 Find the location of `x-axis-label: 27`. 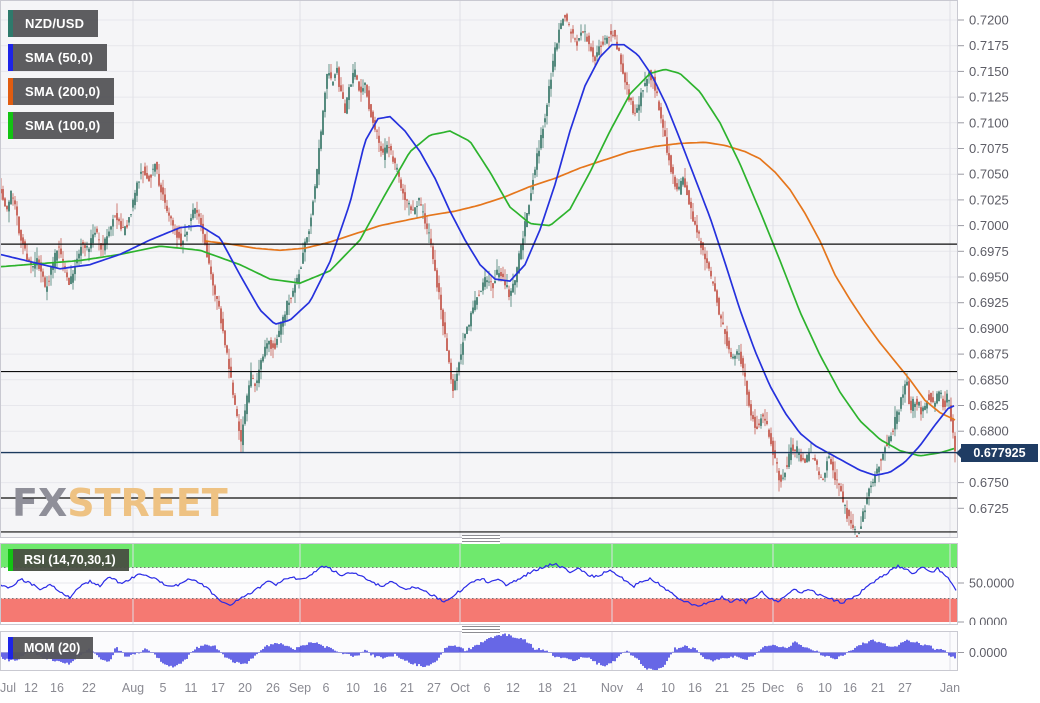

x-axis-label: 27 is located at coordinates (434, 688).